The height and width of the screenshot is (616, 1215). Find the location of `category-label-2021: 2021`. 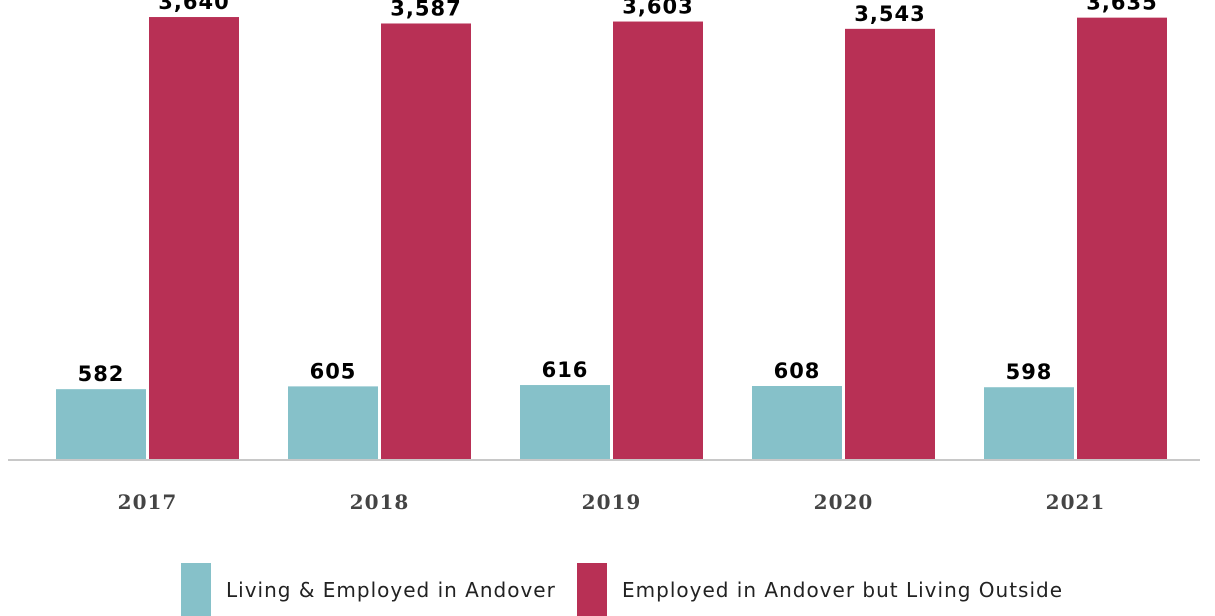

category-label-2021: 2021 is located at coordinates (1076, 502).